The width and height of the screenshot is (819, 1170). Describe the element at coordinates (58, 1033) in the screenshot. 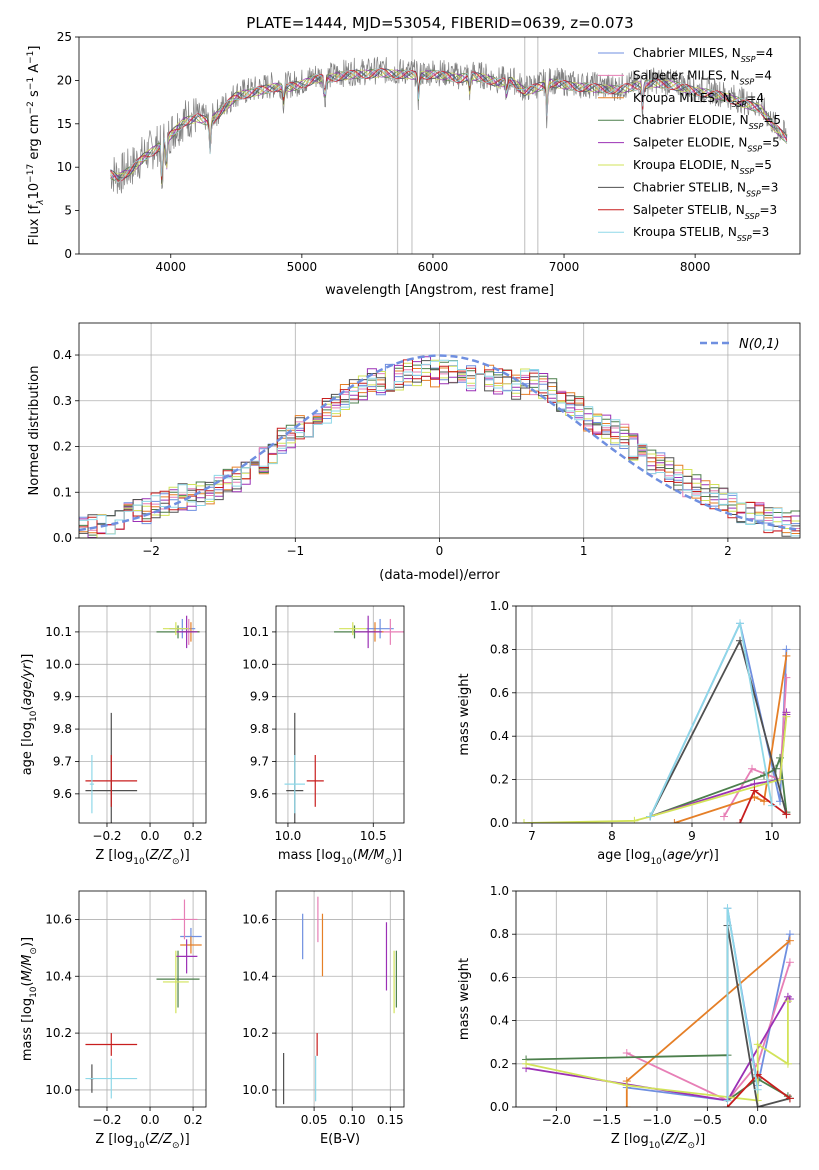

I see `y-tick-label: 10.2` at that location.